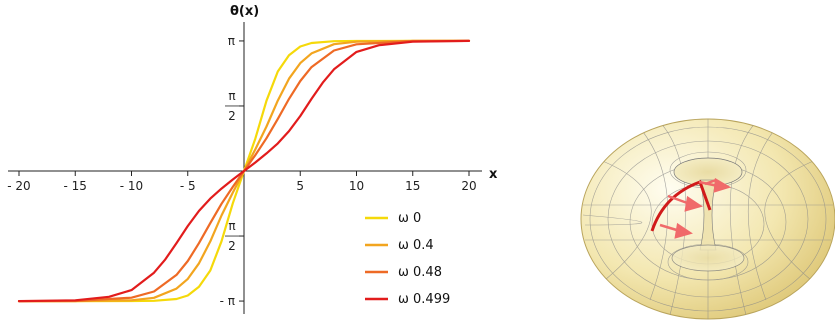 This screenshot has width=835, height=325. Describe the element at coordinates (75, 186) in the screenshot. I see `x-tick-label: - 15` at that location.